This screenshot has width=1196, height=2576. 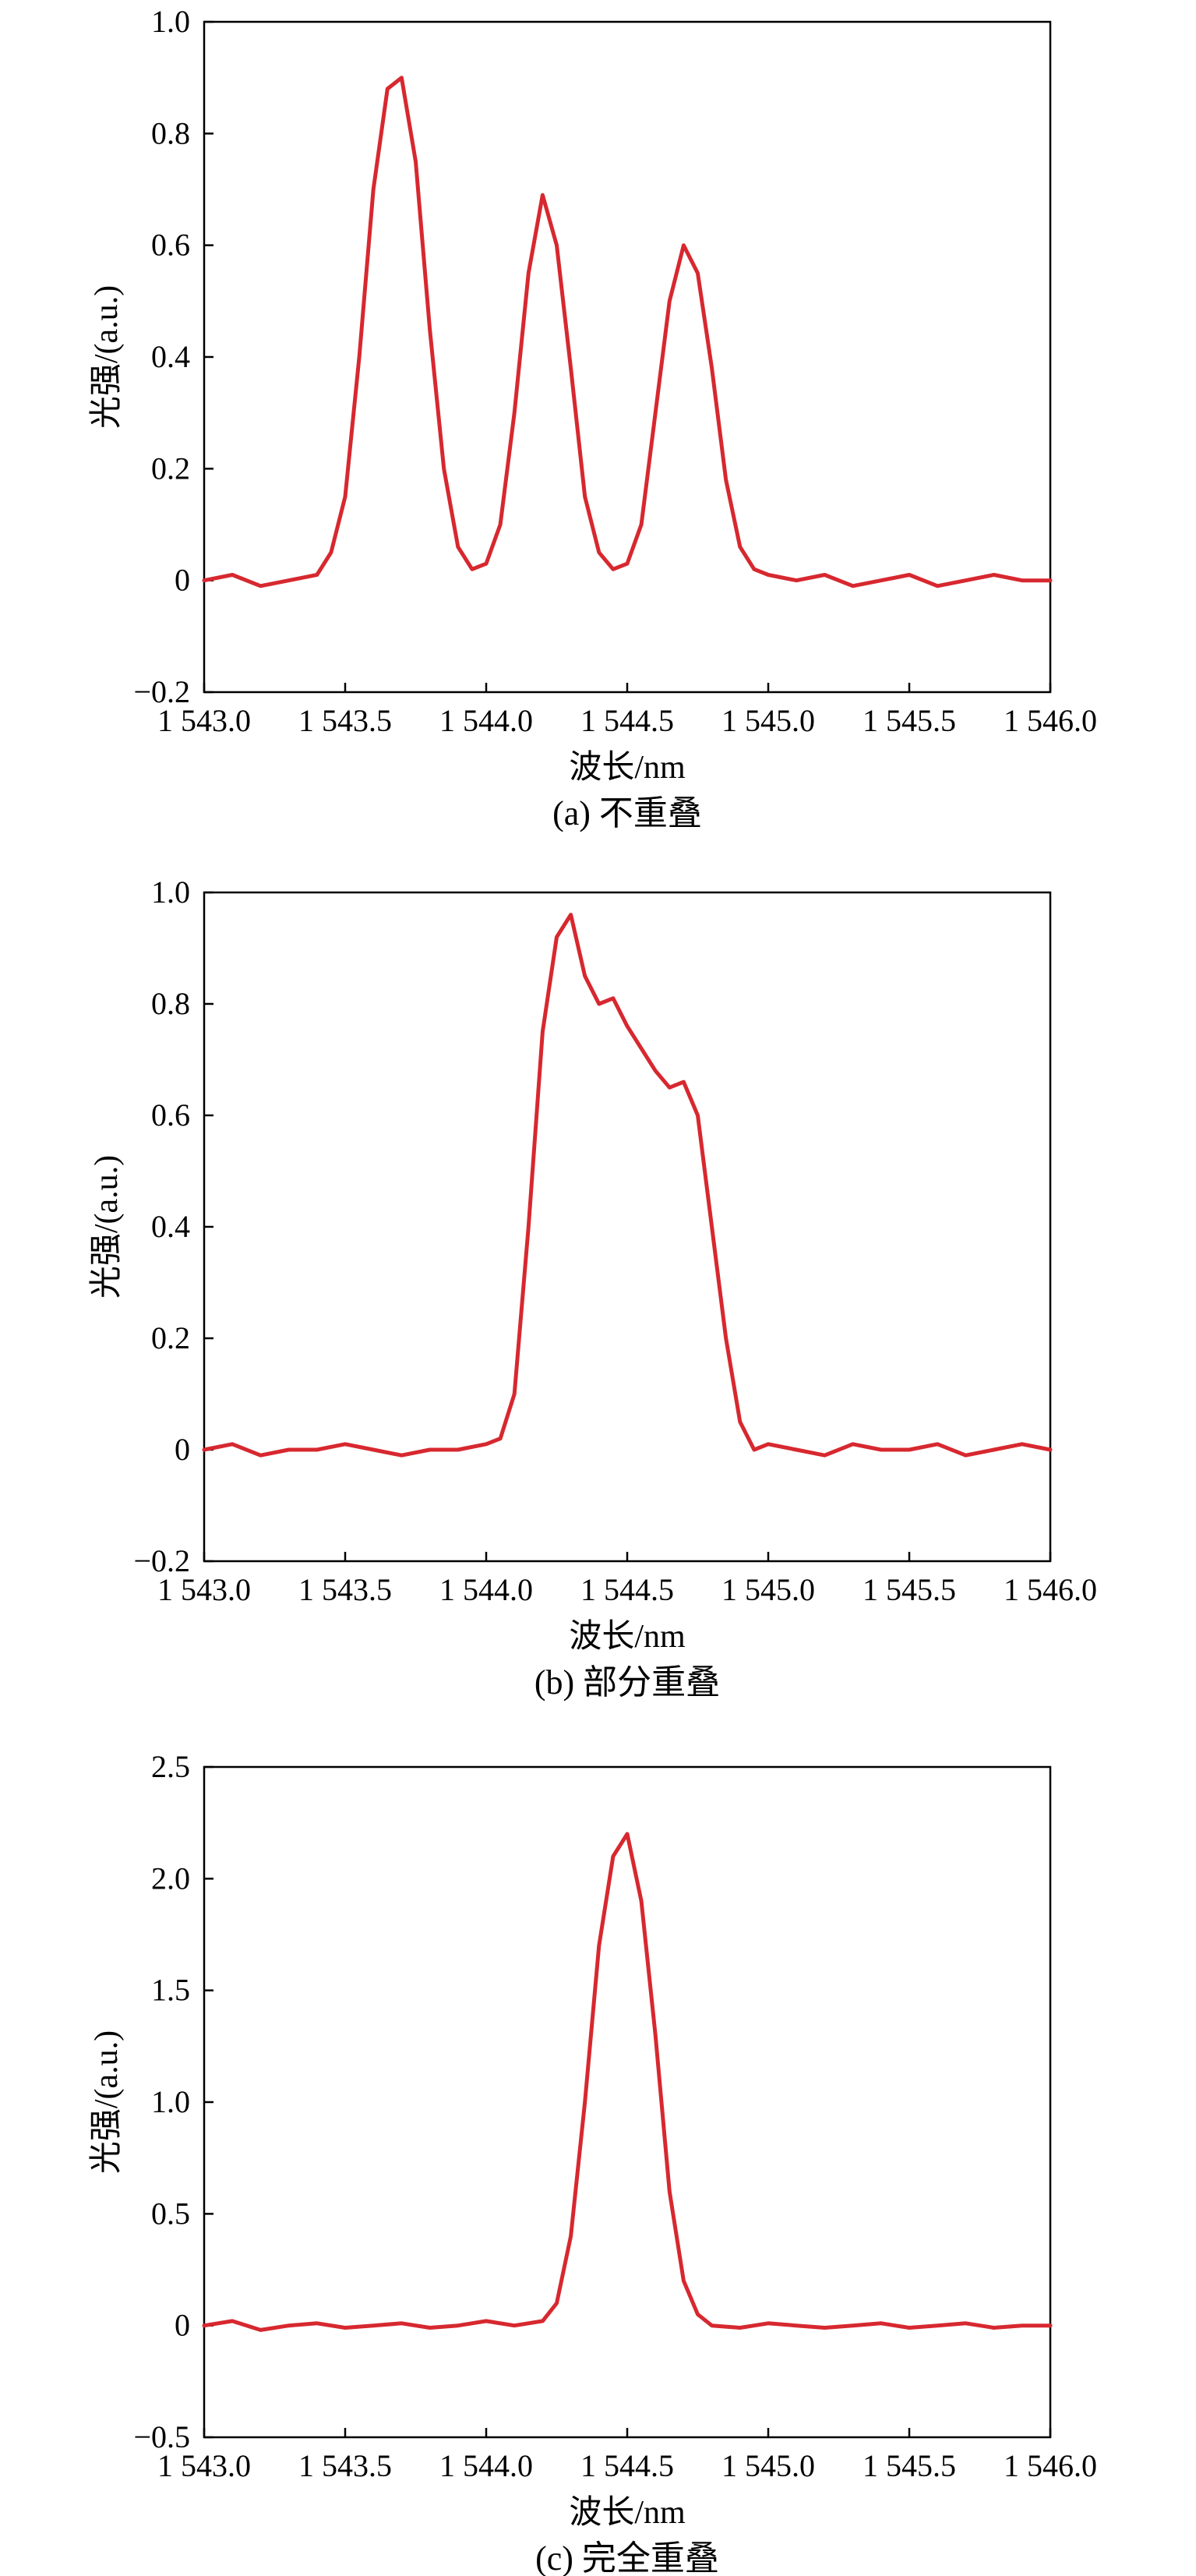 I want to click on y-tick-label: 2.5, so click(x=170, y=1766).